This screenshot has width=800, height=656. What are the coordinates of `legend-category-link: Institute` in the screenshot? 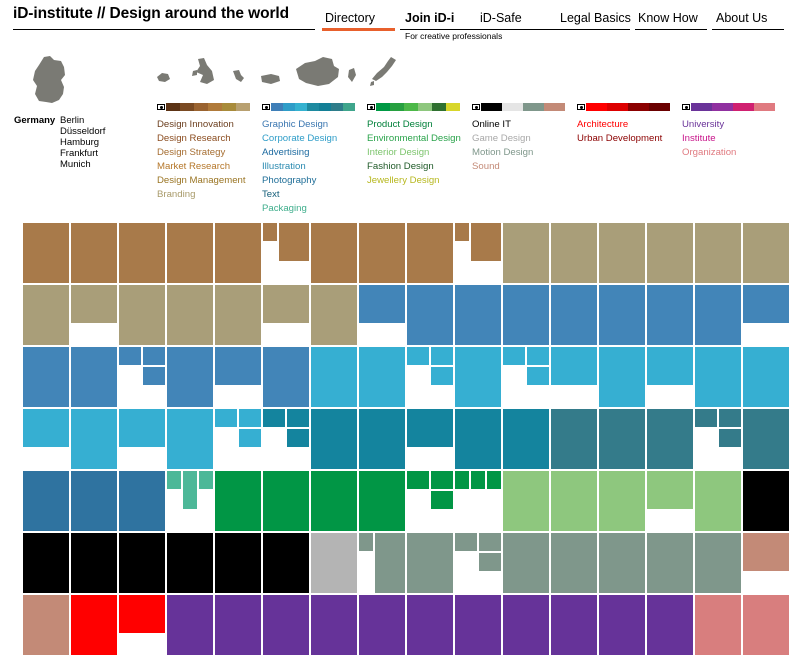 It's located at (699, 138).